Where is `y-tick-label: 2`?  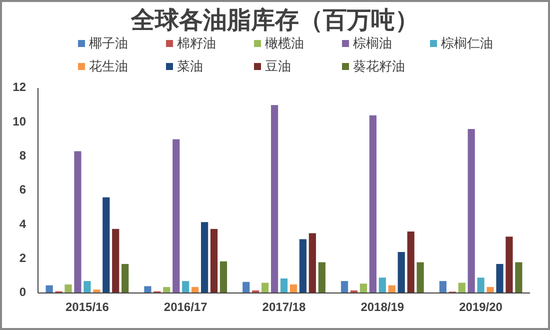
y-tick-label: 2 is located at coordinates (22, 258).